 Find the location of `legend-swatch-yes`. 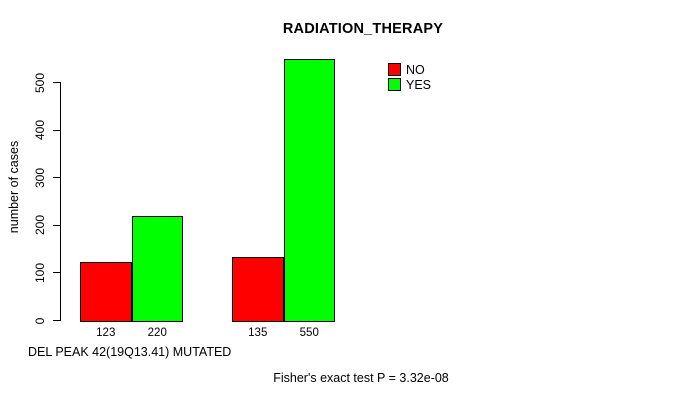

legend-swatch-yes is located at coordinates (394, 84).